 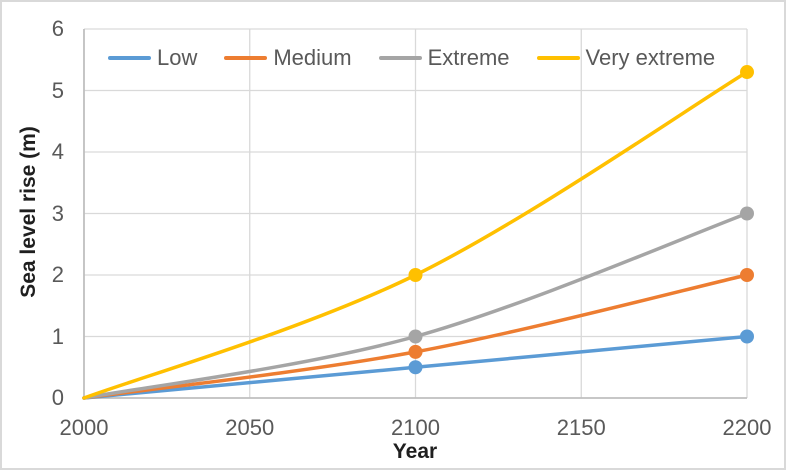 I want to click on legend-item-extreme: Extreme, so click(x=444, y=58).